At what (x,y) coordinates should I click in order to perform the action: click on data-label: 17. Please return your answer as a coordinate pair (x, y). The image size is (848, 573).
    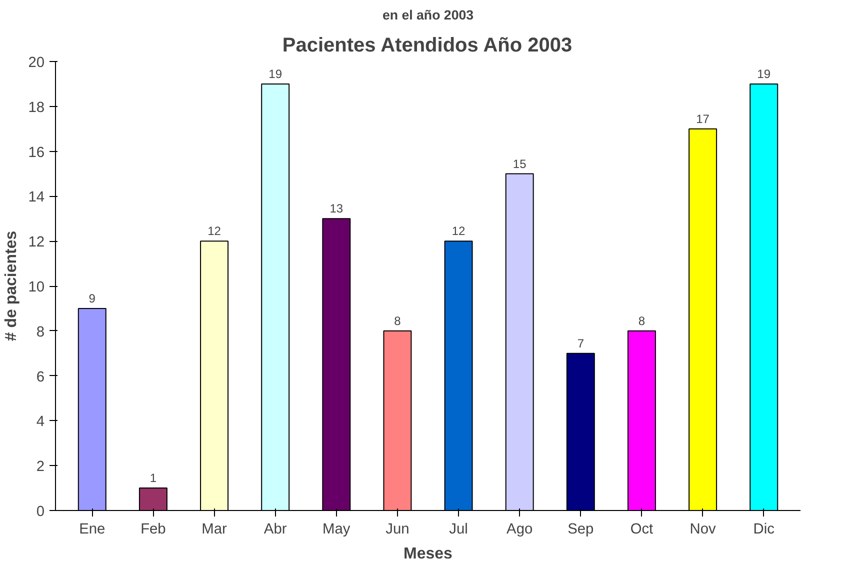
    Looking at the image, I should click on (703, 119).